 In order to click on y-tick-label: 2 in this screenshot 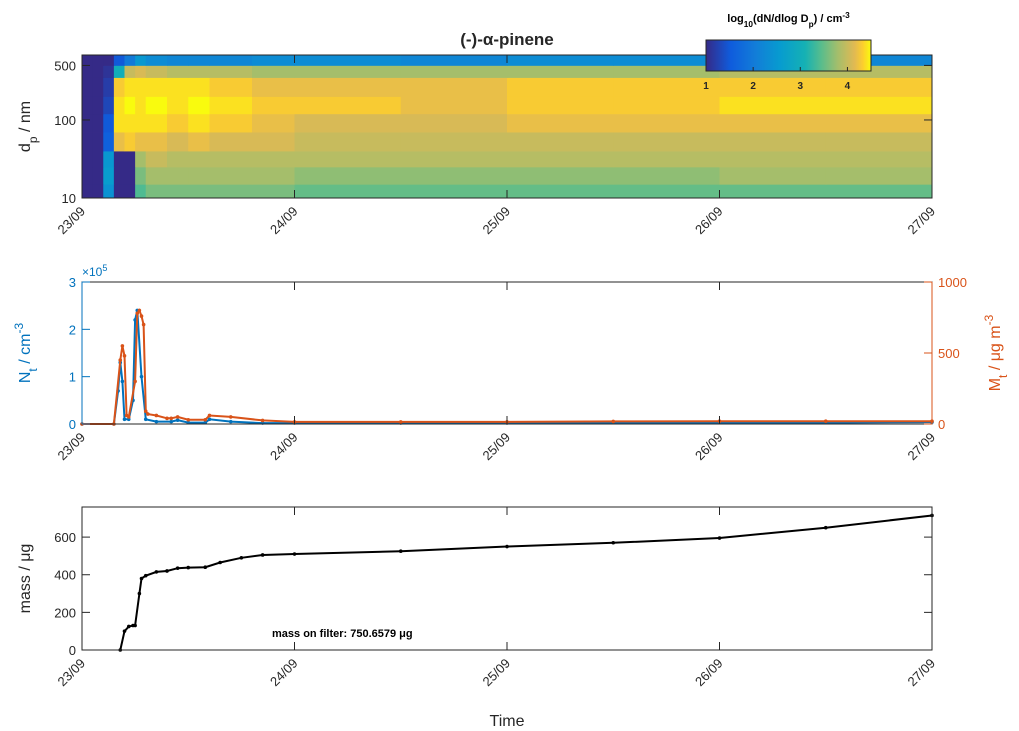, I will do `click(72, 329)`.